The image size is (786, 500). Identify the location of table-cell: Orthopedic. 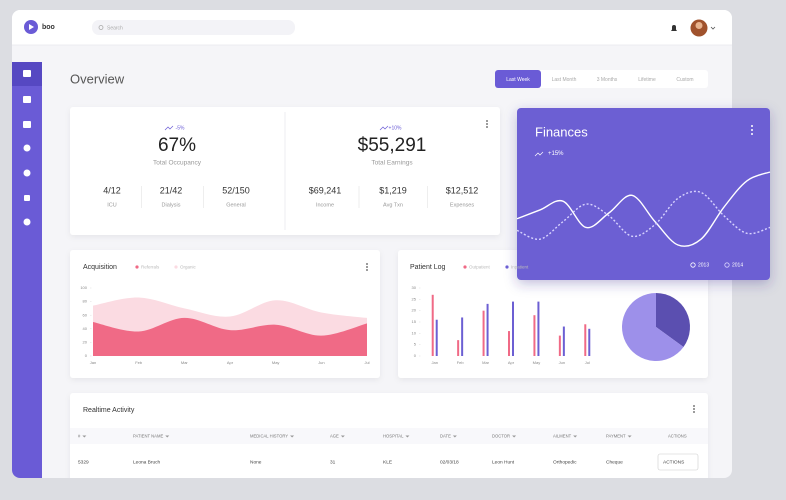
(565, 462).